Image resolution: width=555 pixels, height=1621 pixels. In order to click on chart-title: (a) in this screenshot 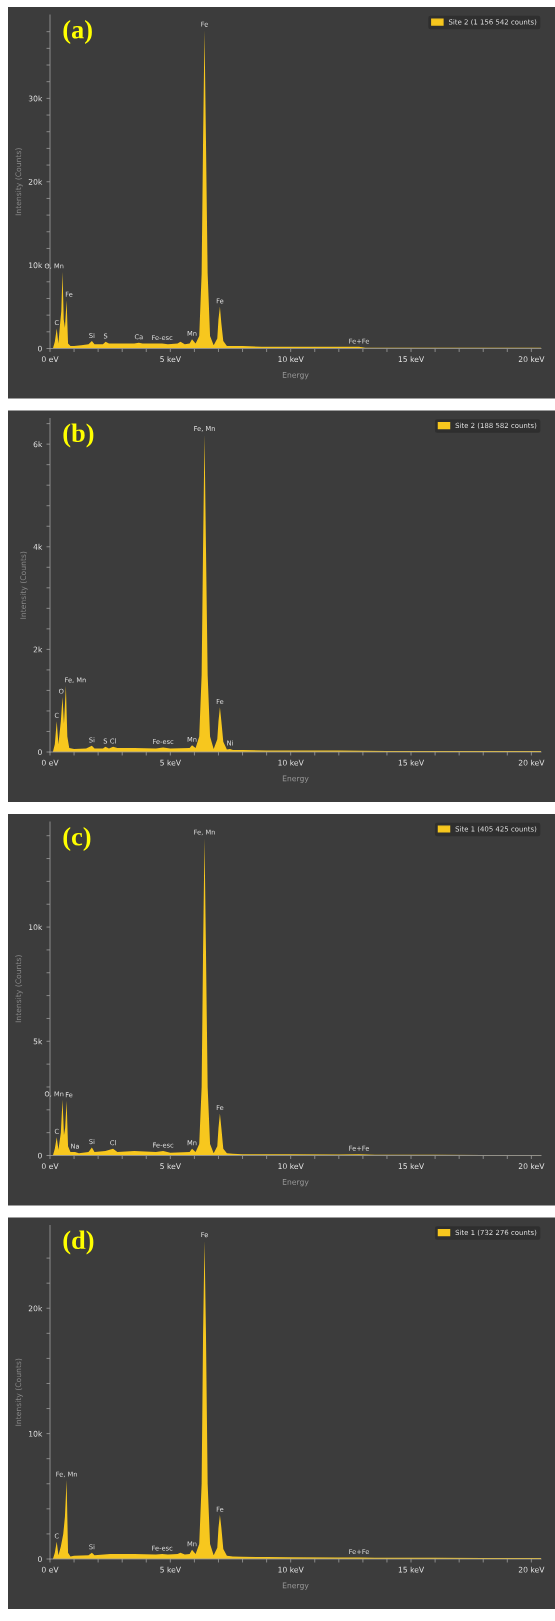, I will do `click(77, 32)`.